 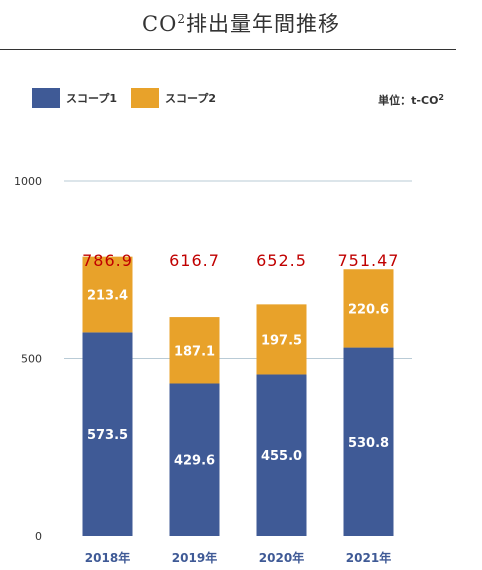 I want to click on data-label-scope1-2: 455.0, so click(x=281, y=456).